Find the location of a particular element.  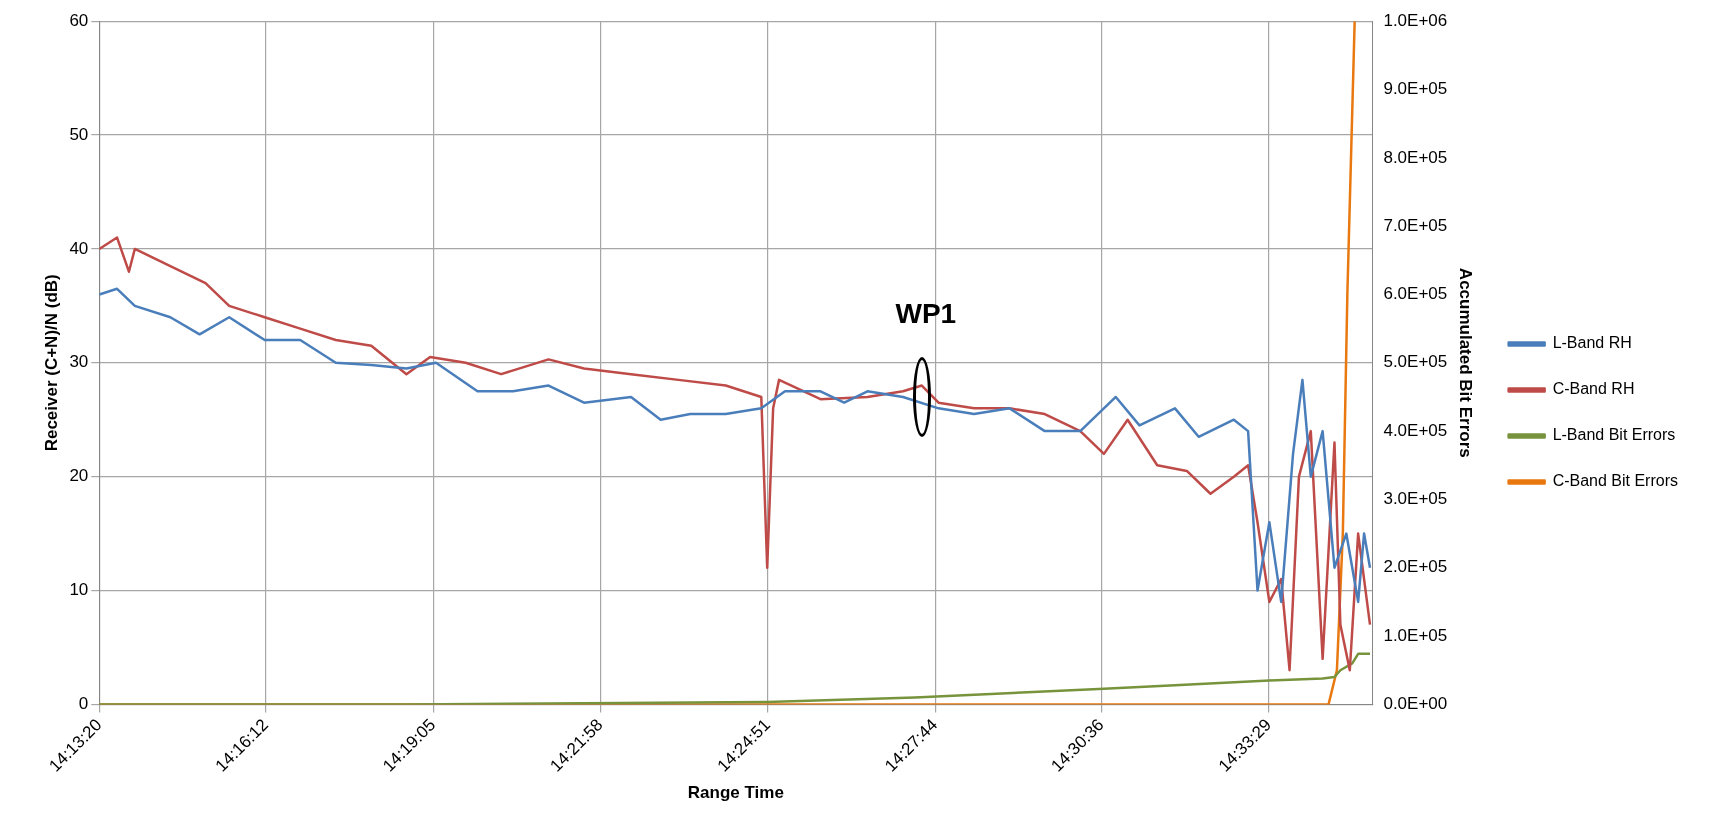

y2-tick-label: 7.0E+05 is located at coordinates (1415, 225).